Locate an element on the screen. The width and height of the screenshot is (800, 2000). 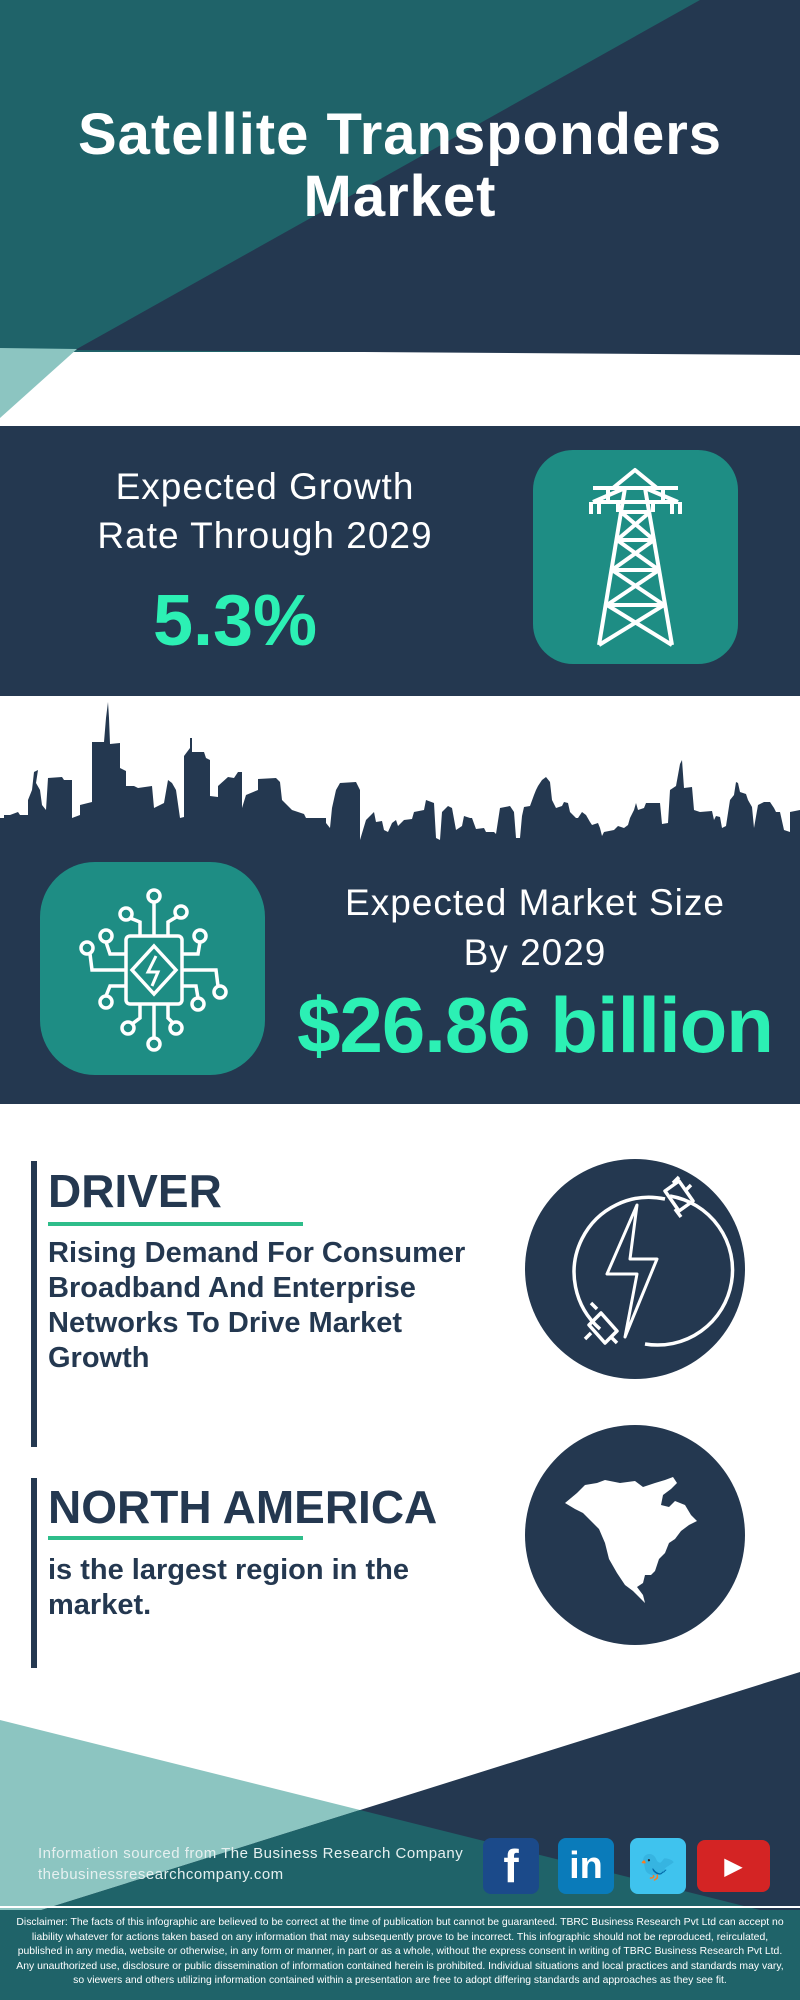
transmission-tower-icon is located at coordinates (635, 557).